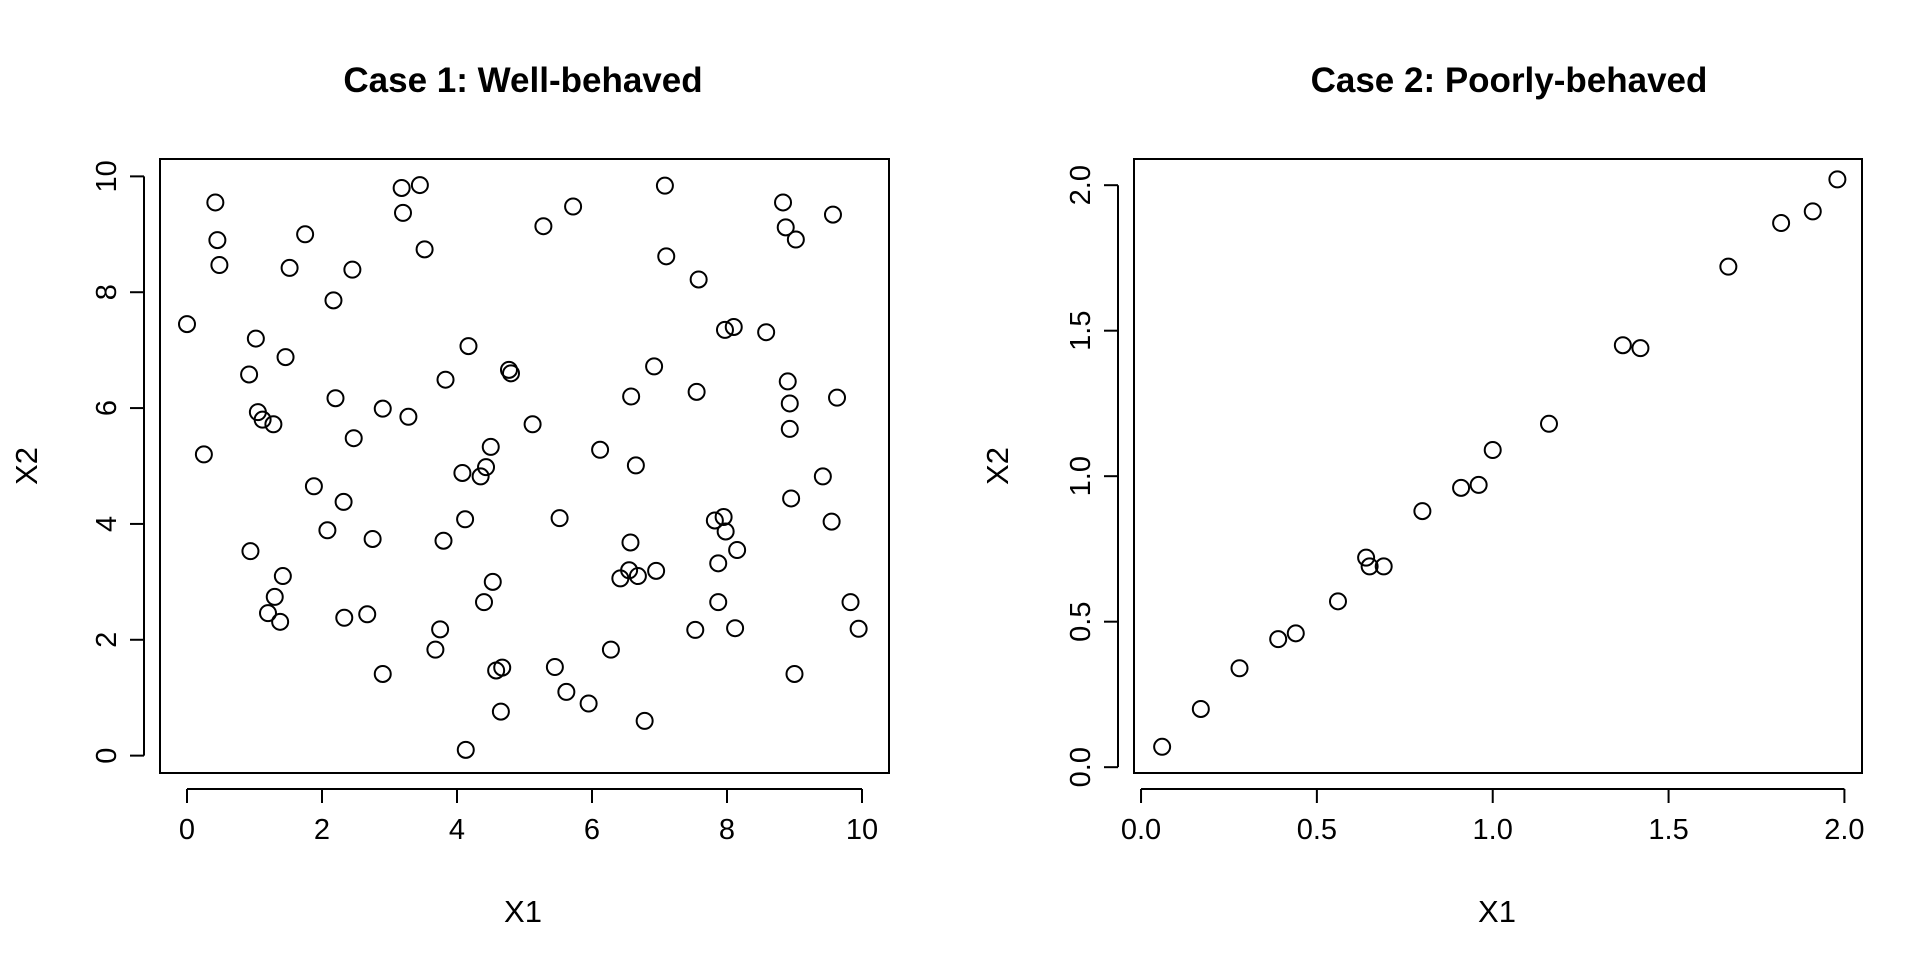  What do you see at coordinates (118, 462) in the screenshot?
I see `y-axis-ticks: 0 2 4 6 8 10` at bounding box center [118, 462].